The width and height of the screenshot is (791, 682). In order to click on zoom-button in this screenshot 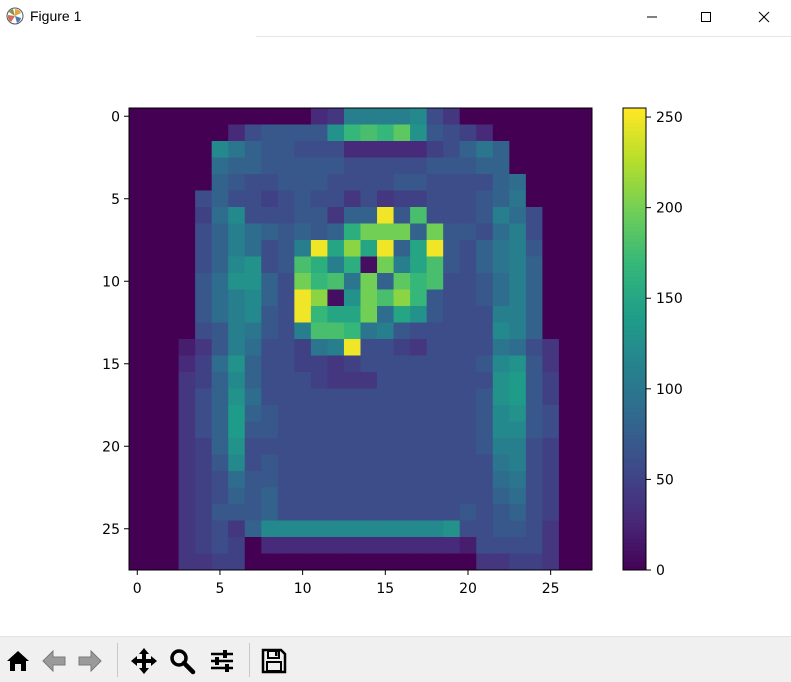, I will do `click(182, 661)`.